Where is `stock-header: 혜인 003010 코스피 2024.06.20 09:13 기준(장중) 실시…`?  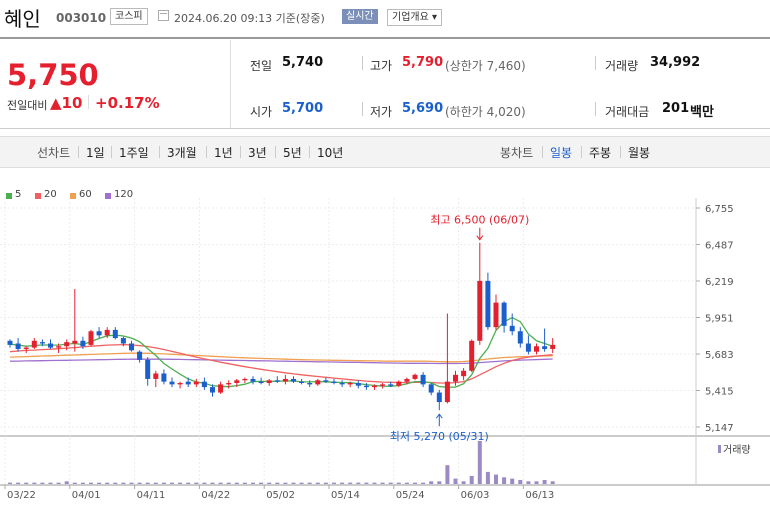
stock-header: 혜인 003010 코스피 2024.06.20 09:13 기준(장중) 실시… is located at coordinates (385, 18).